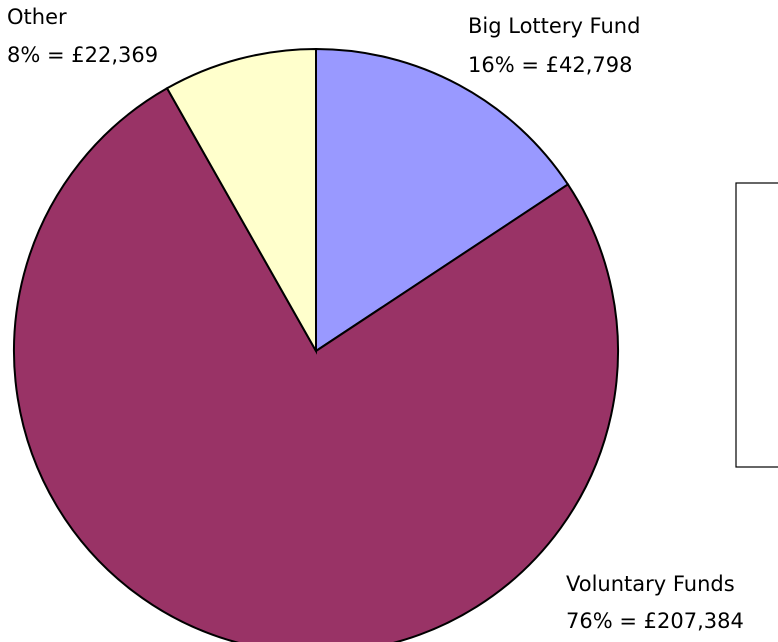 The image size is (778, 642). I want to click on slice-label-name-big-lottery-fund: Big Lottery Fund, so click(554, 26).